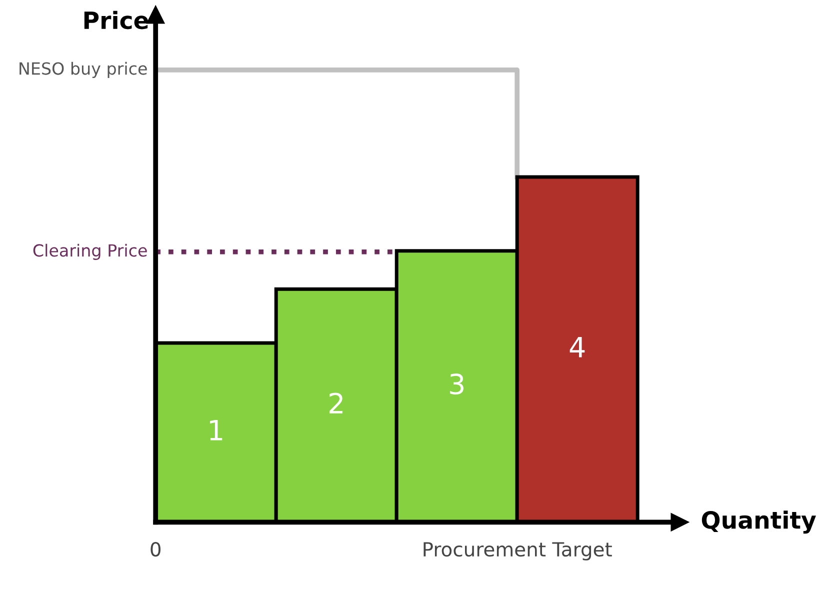 Image resolution: width=819 pixels, height=590 pixels. What do you see at coordinates (116, 20) in the screenshot?
I see `text: Price` at bounding box center [116, 20].